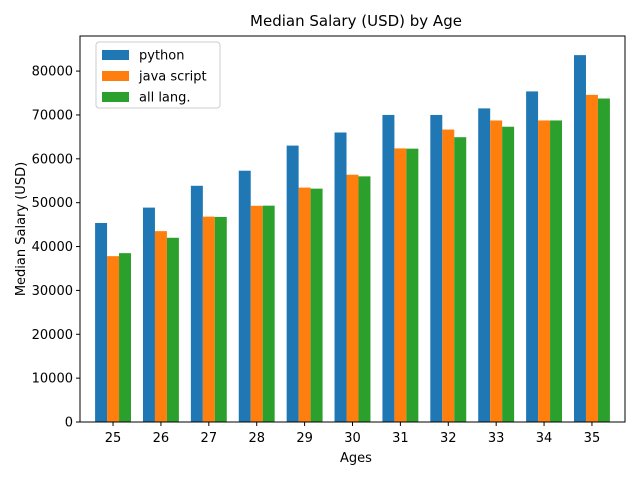  Describe the element at coordinates (165, 98) in the screenshot. I see `legend-label: all lang.` at that location.